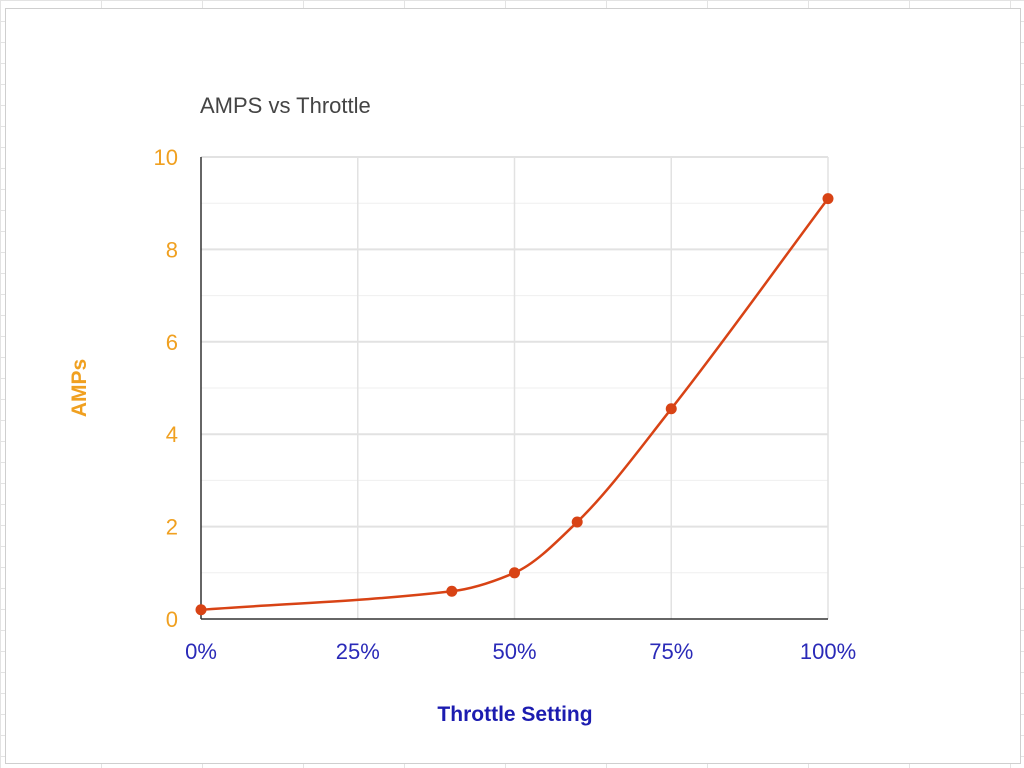 The width and height of the screenshot is (1024, 768). Describe the element at coordinates (172, 434) in the screenshot. I see `y-tick-label: 4` at that location.